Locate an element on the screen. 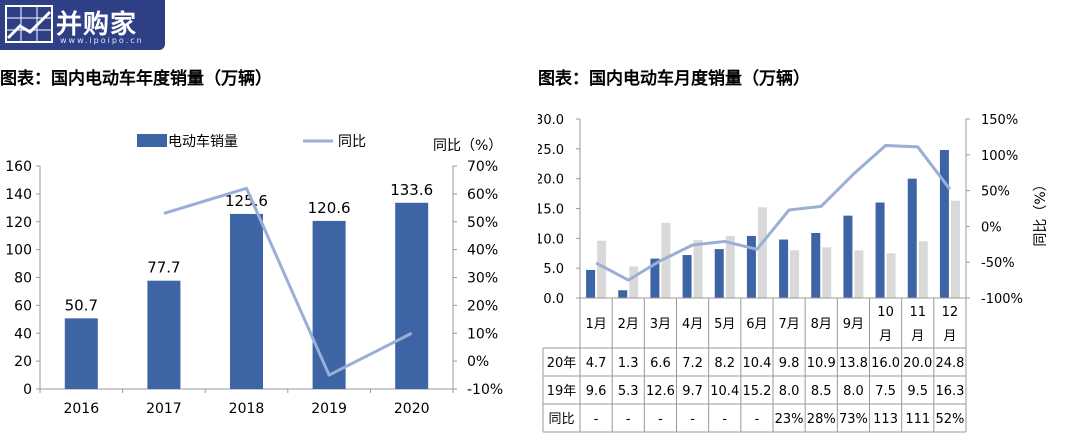 The width and height of the screenshot is (1065, 441). x-tick-label: 8月 is located at coordinates (821, 324).